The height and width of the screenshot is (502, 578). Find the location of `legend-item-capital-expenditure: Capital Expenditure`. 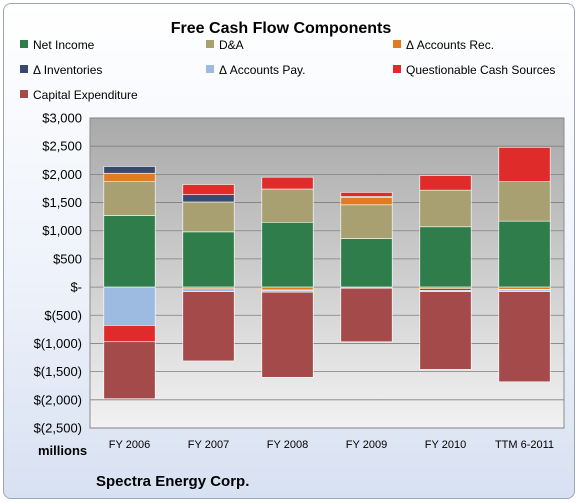

legend-item-capital-expenditure: Capital Expenditure is located at coordinates (79, 95).